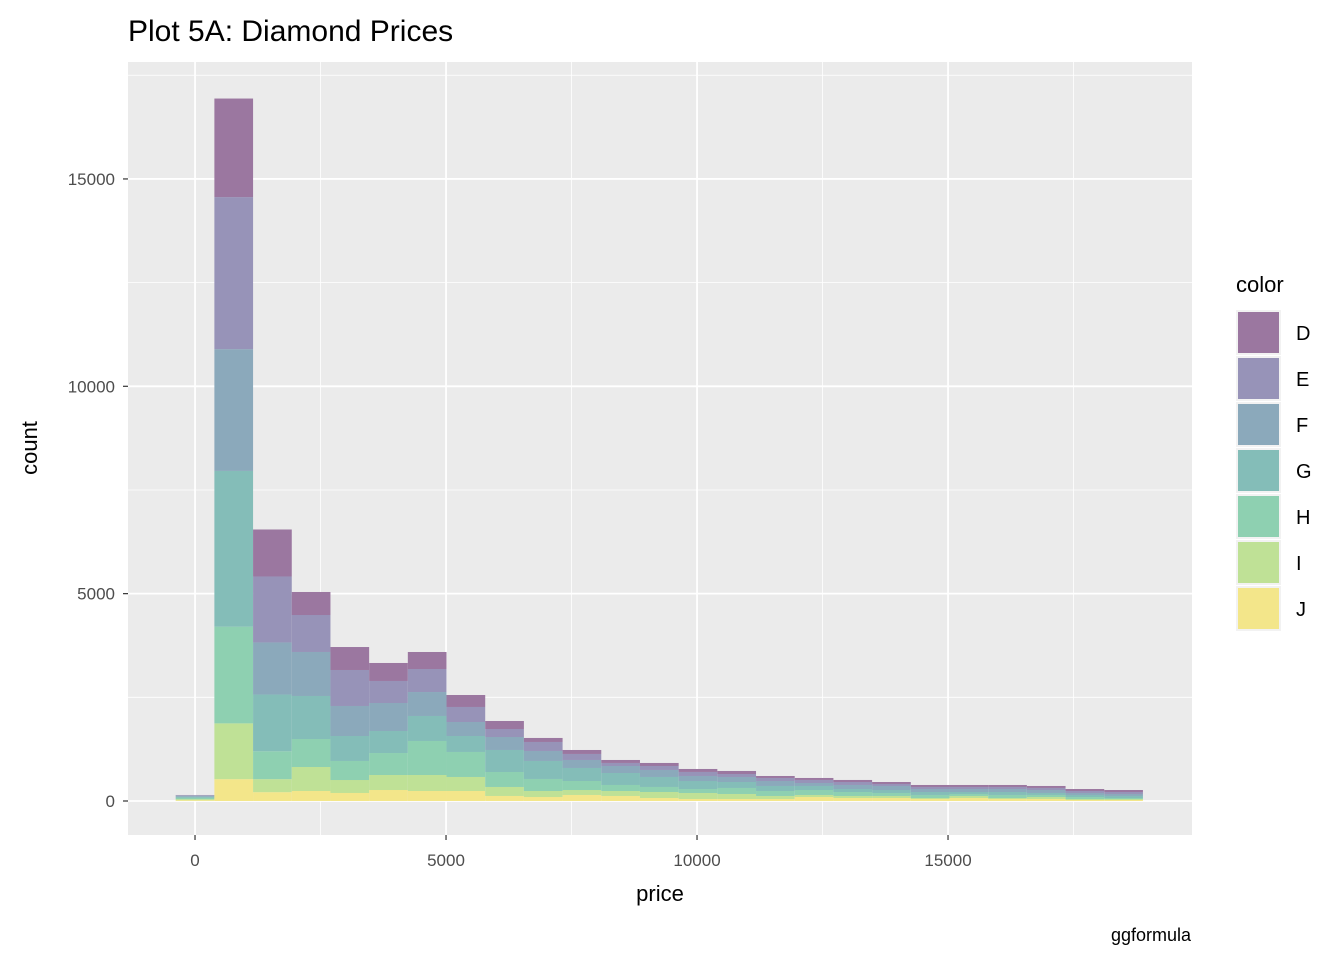 The height and width of the screenshot is (965, 1344). Describe the element at coordinates (1151, 935) in the screenshot. I see `caption: ggformula` at that location.